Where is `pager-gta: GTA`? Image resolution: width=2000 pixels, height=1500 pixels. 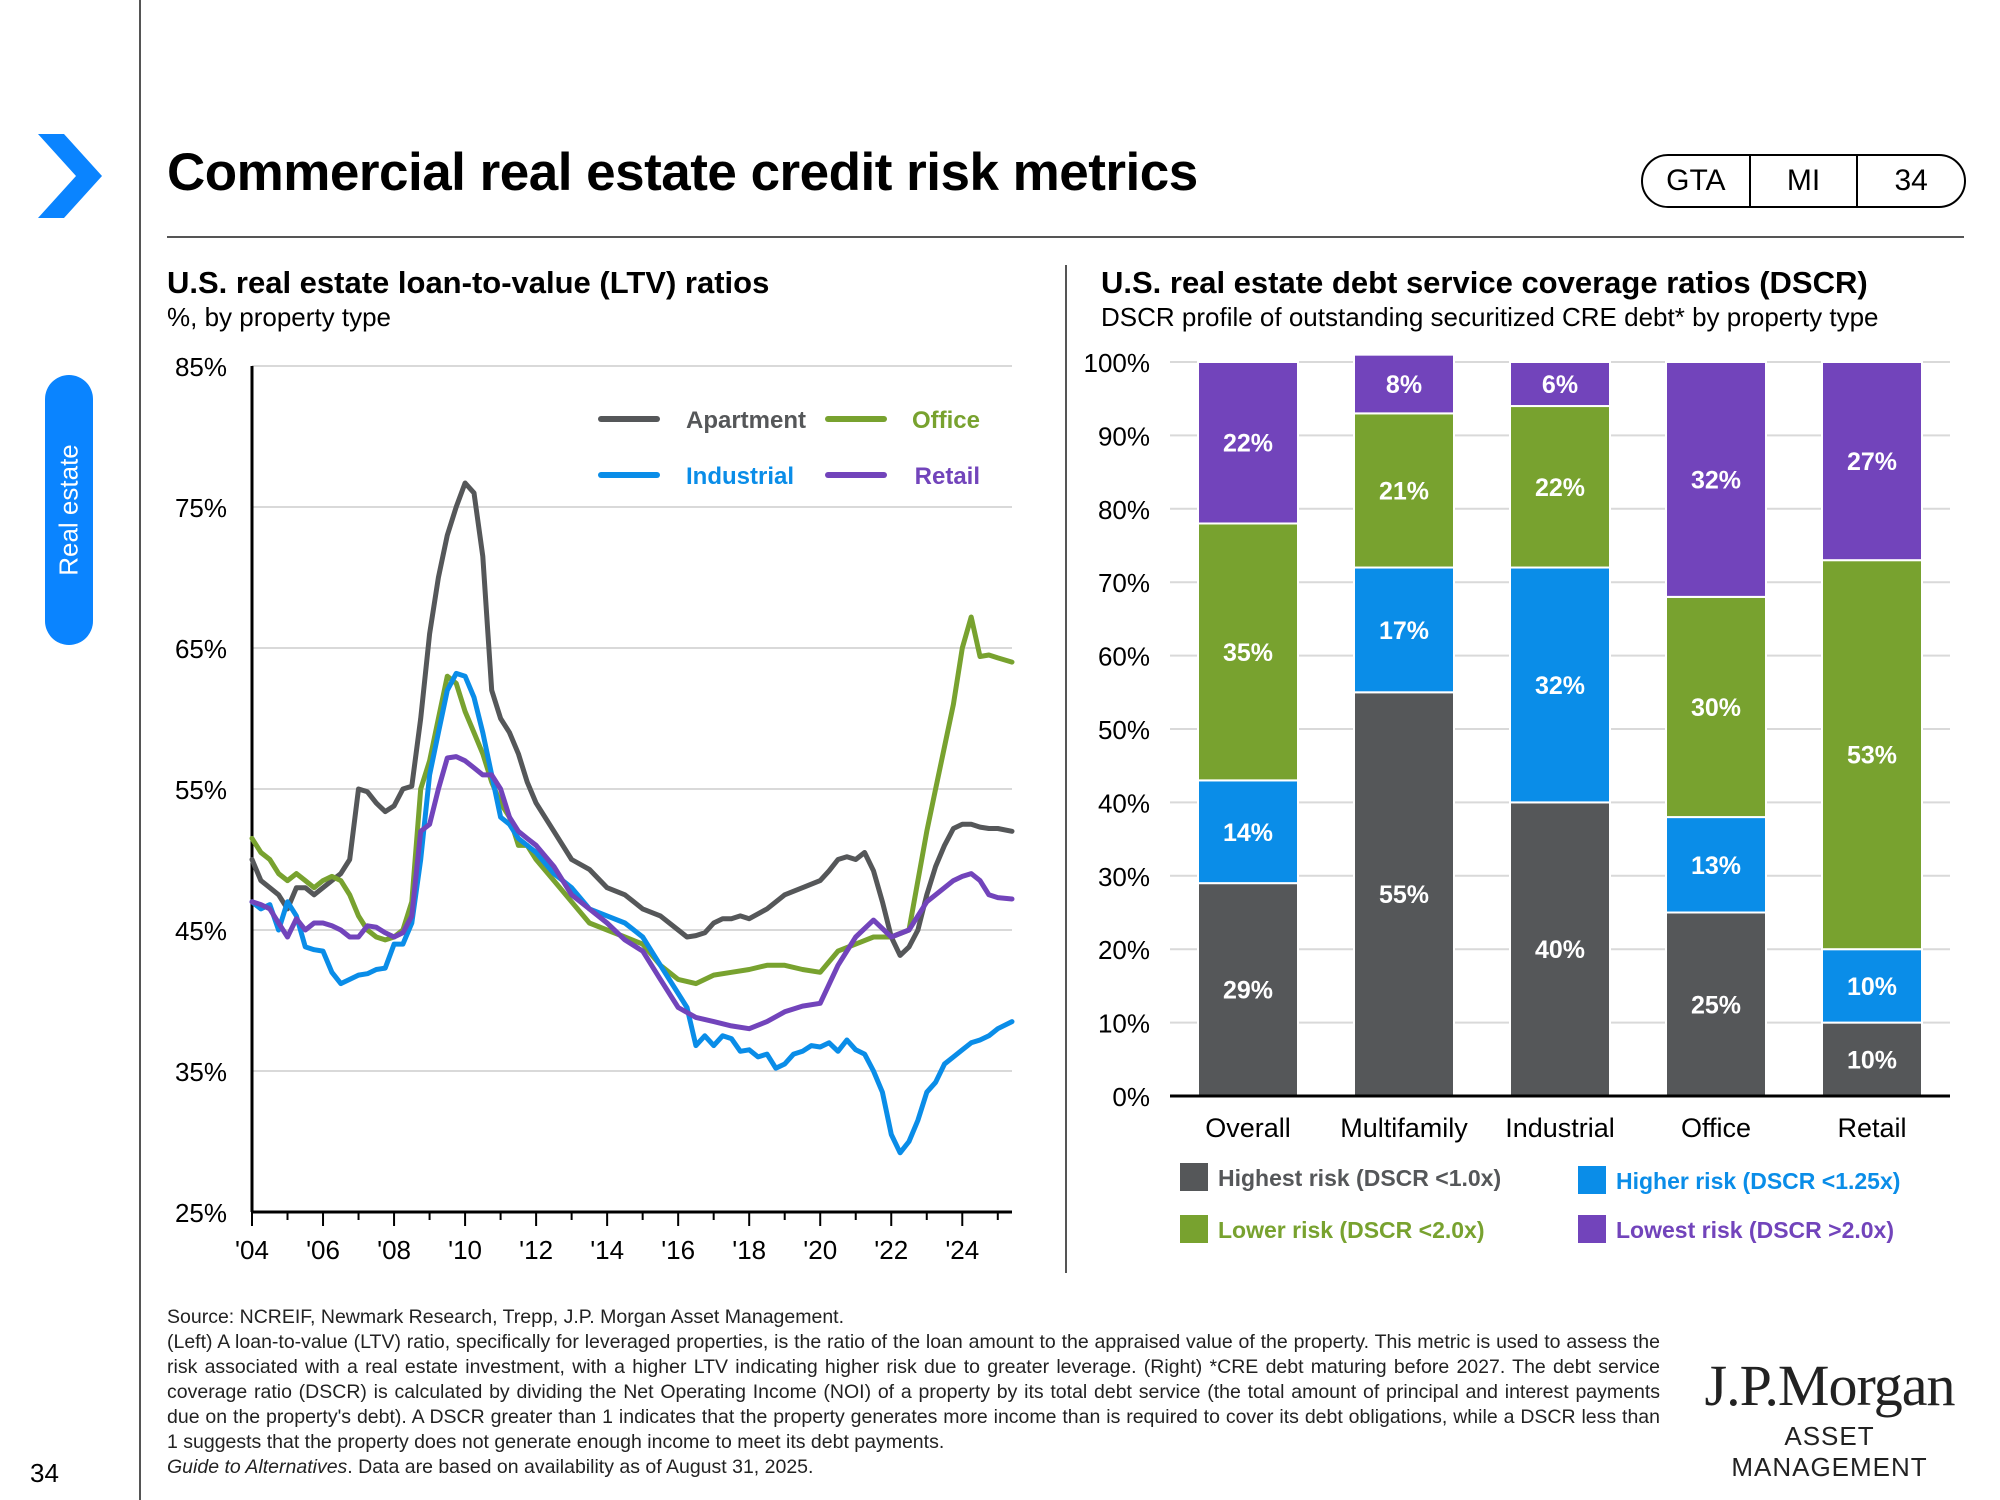 pager-gta: GTA is located at coordinates (1696, 180).